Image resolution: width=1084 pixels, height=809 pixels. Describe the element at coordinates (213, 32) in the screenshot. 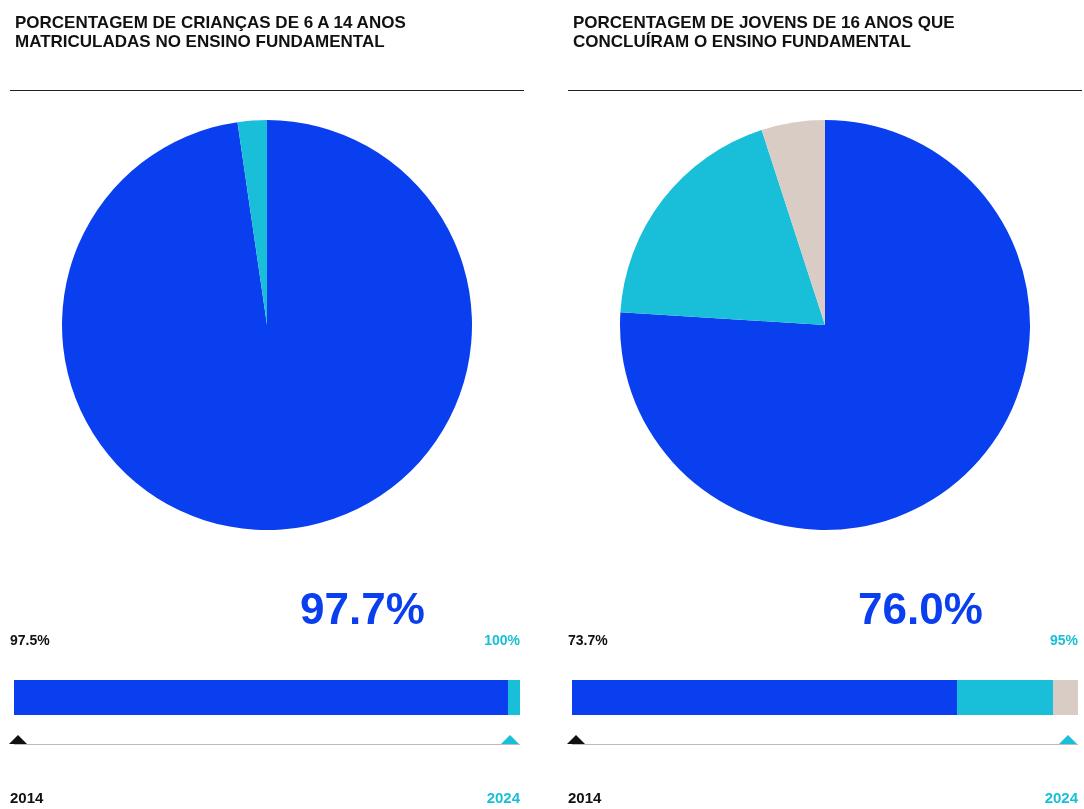

I see `chart-title: PORCENTAGEM DE CRIANÇAS DE 6 A 14 ANOS MATRICULADAS NO ENSINO FUNDAMENTAL` at that location.